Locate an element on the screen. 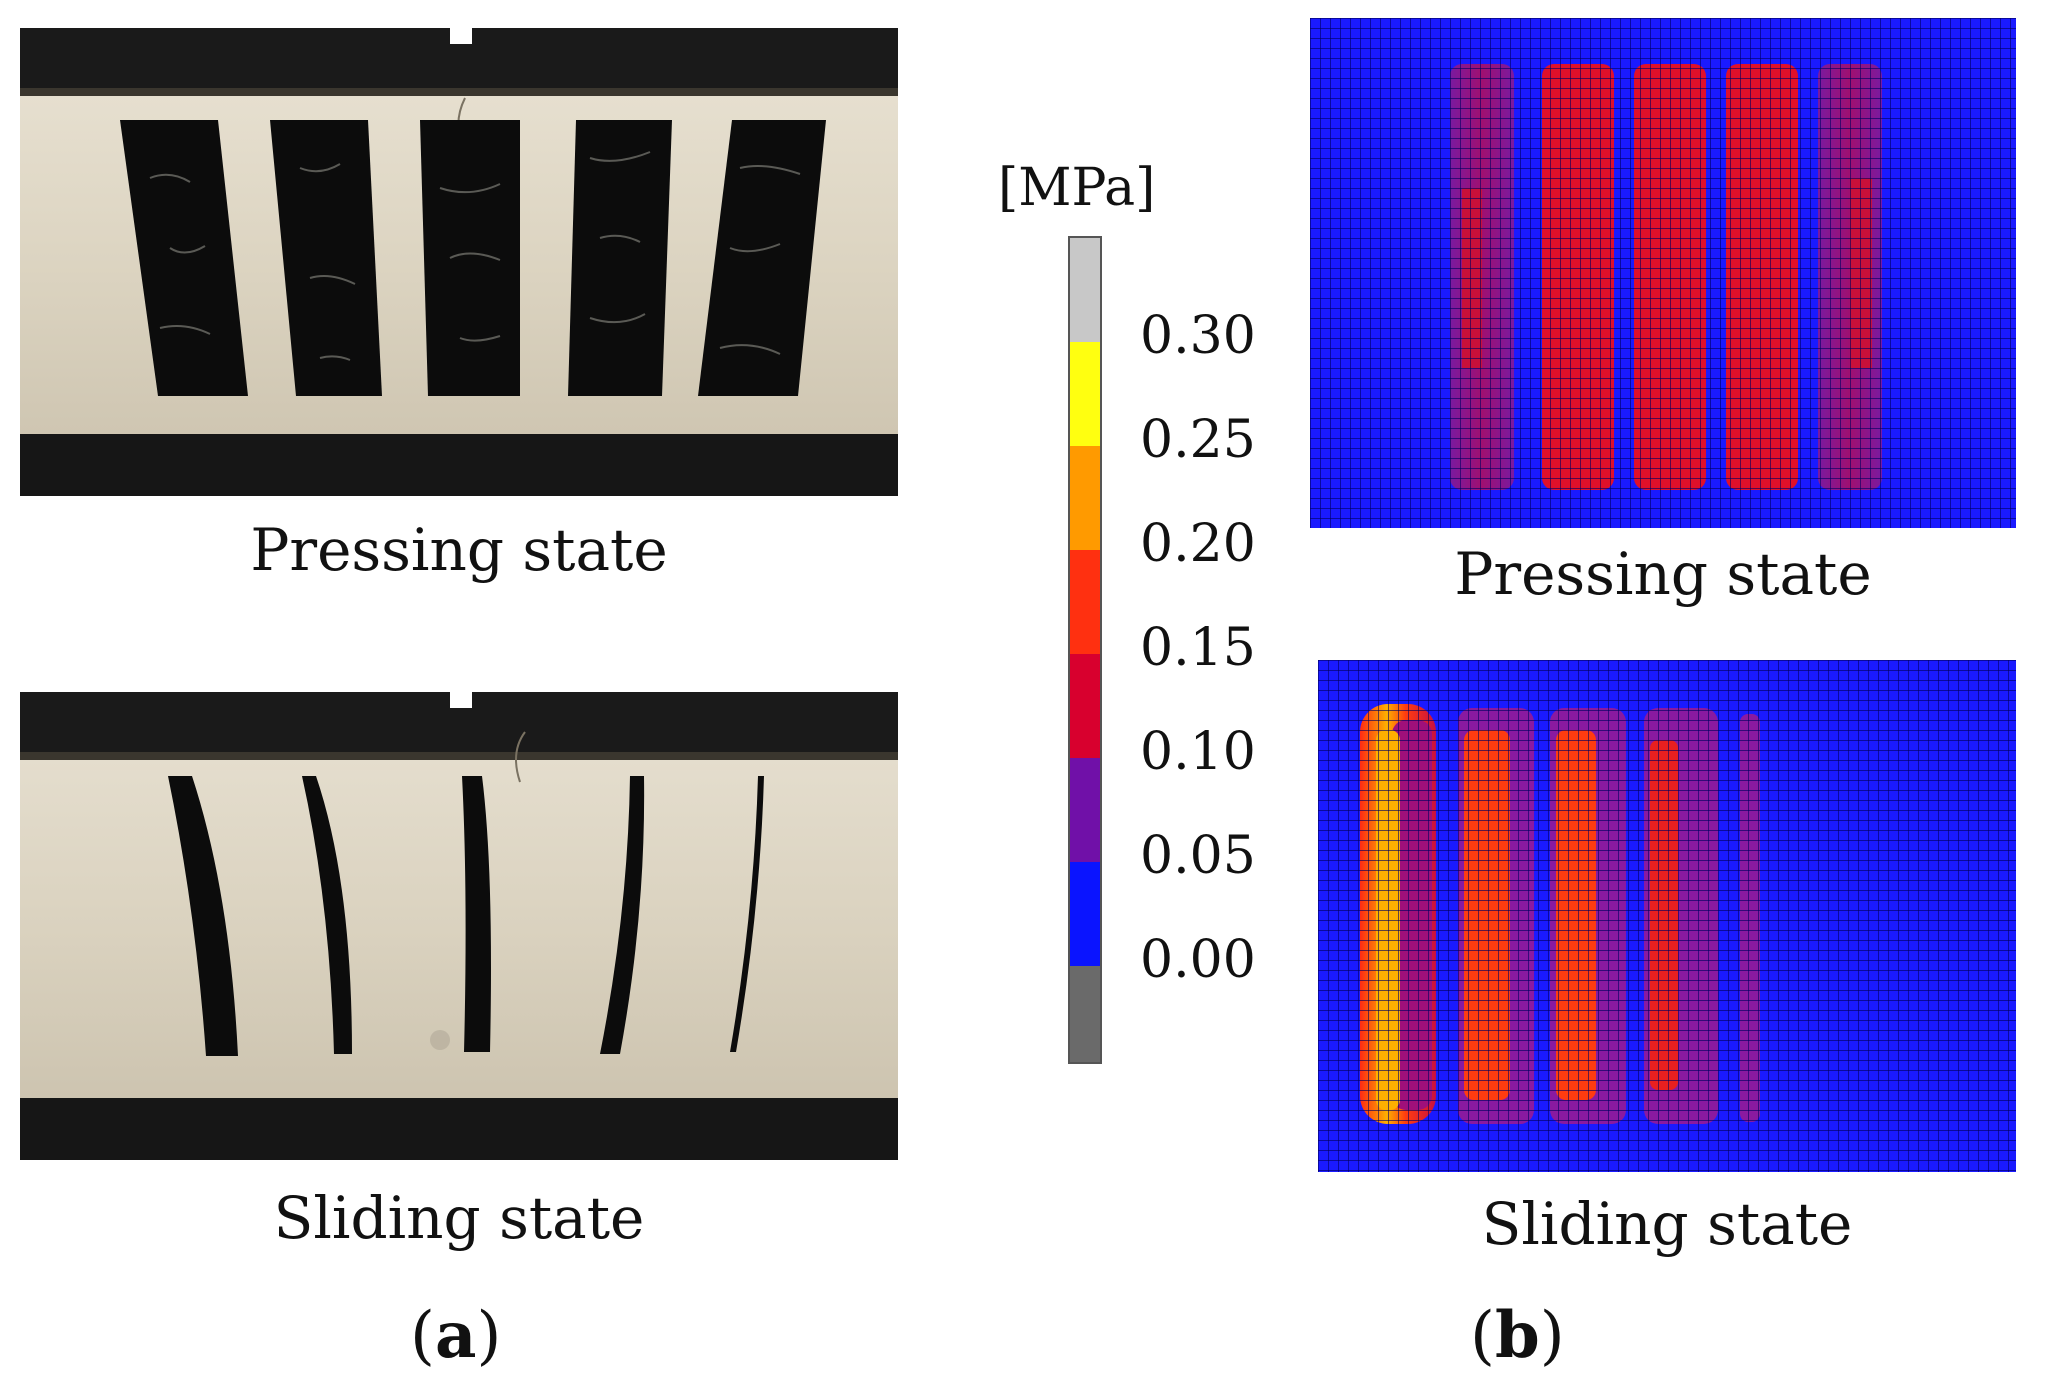  colorbar is located at coordinates (1085, 650).